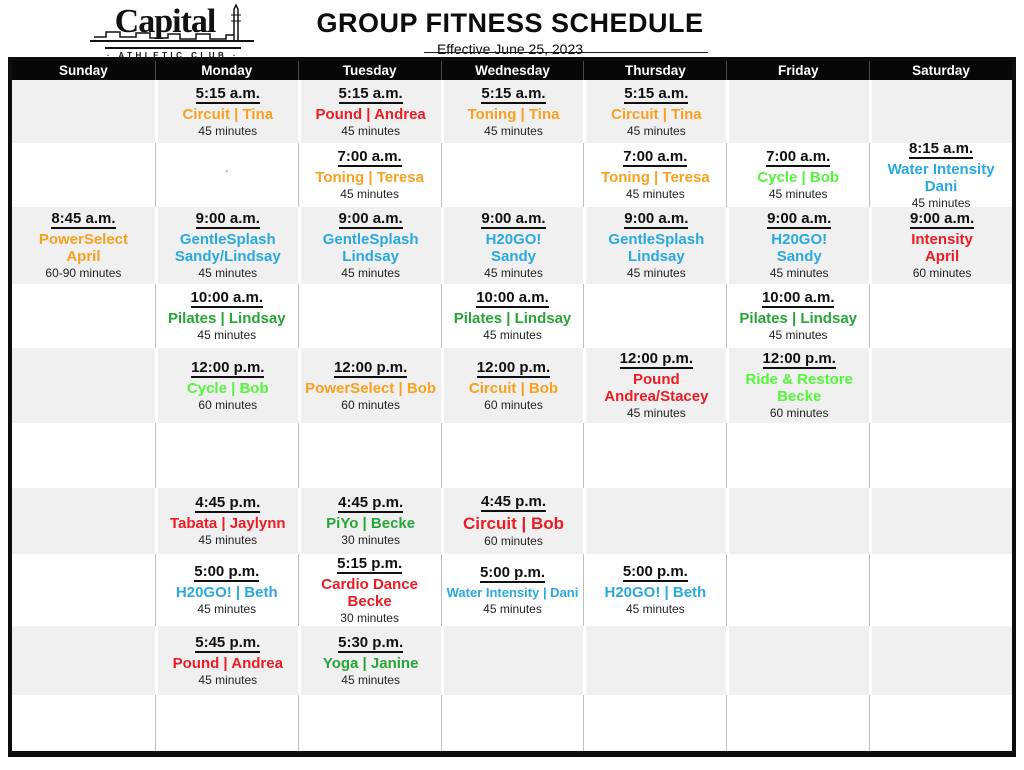  I want to click on class-cell: 12:00 p.m. Circuit | Bob 60 minutes, so click(512, 385).